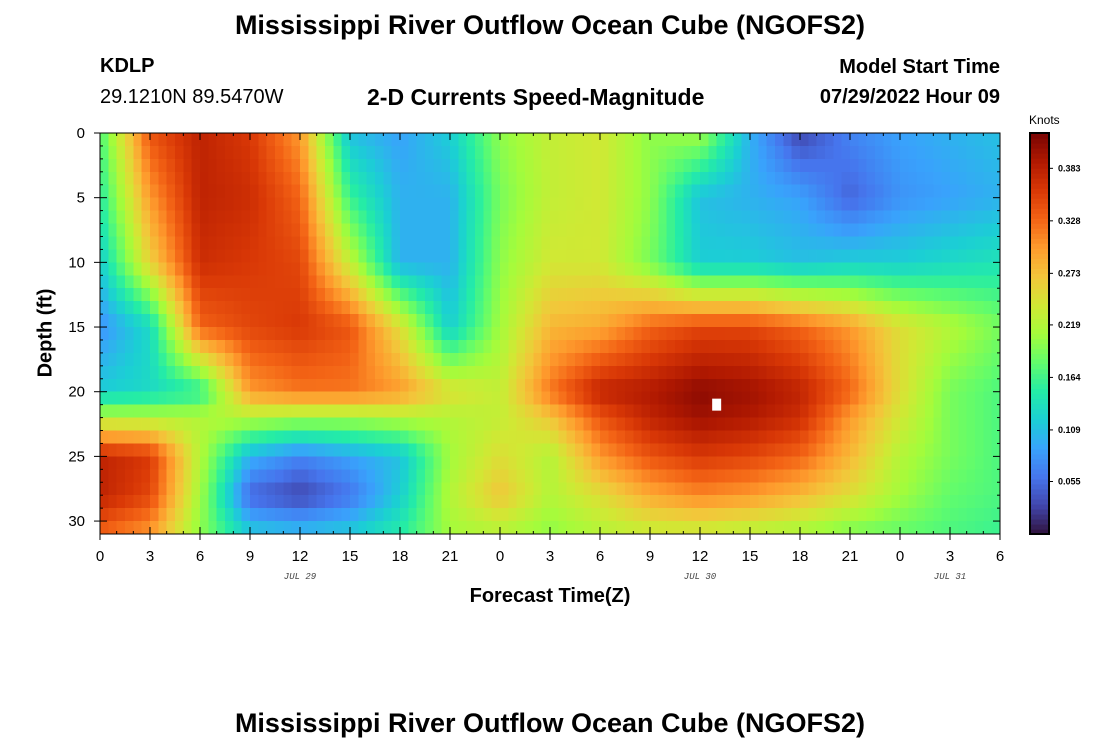  I want to click on colorbar-tick-label: 0.383, so click(1069, 168).